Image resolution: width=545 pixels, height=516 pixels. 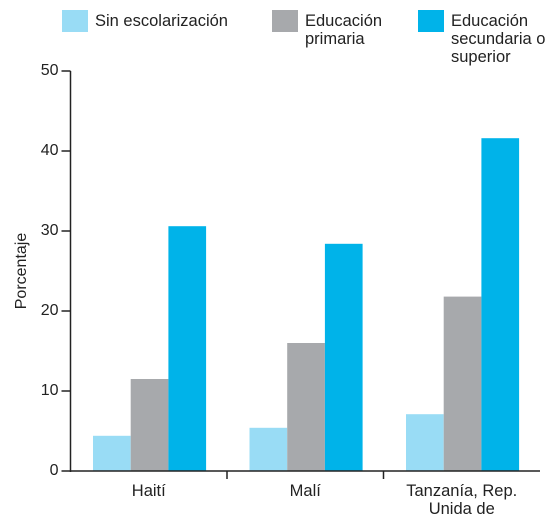 I want to click on y-tick-label: 50, so click(x=50, y=70).